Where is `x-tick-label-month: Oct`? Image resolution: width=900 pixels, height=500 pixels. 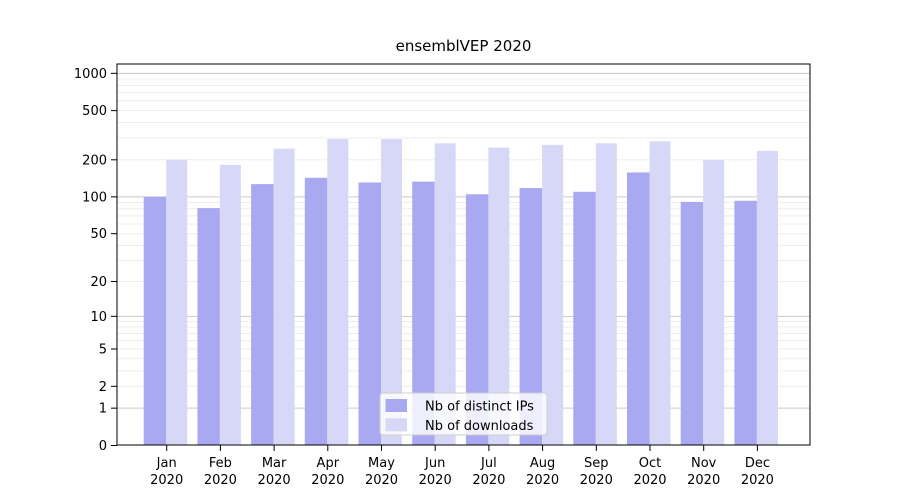 x-tick-label-month: Oct is located at coordinates (650, 463).